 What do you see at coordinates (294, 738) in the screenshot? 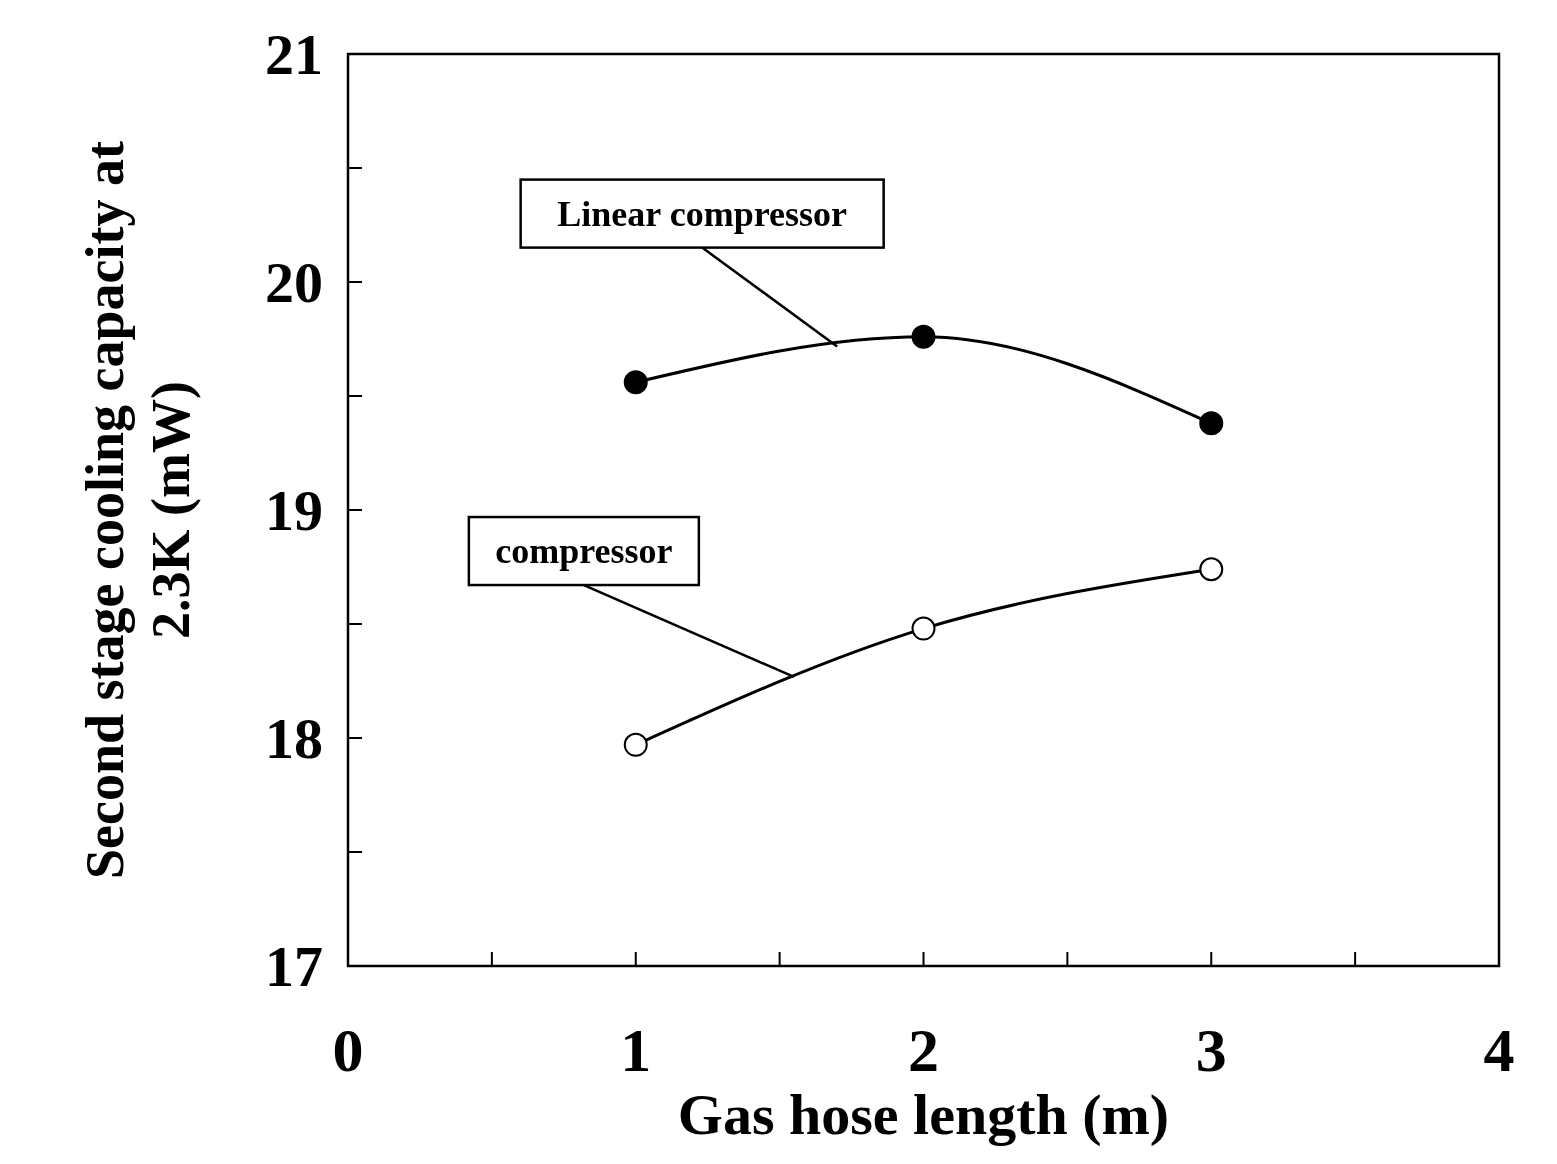
I see `y-tick-label: 18` at bounding box center [294, 738].